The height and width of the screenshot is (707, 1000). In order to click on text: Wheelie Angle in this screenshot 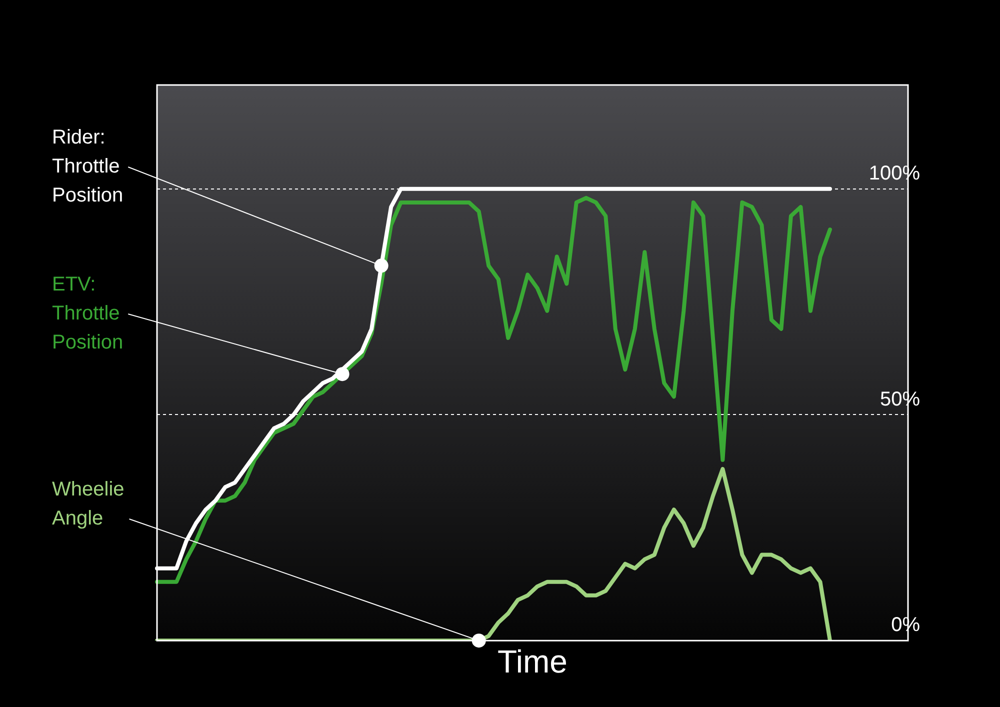, I will do `click(88, 504)`.